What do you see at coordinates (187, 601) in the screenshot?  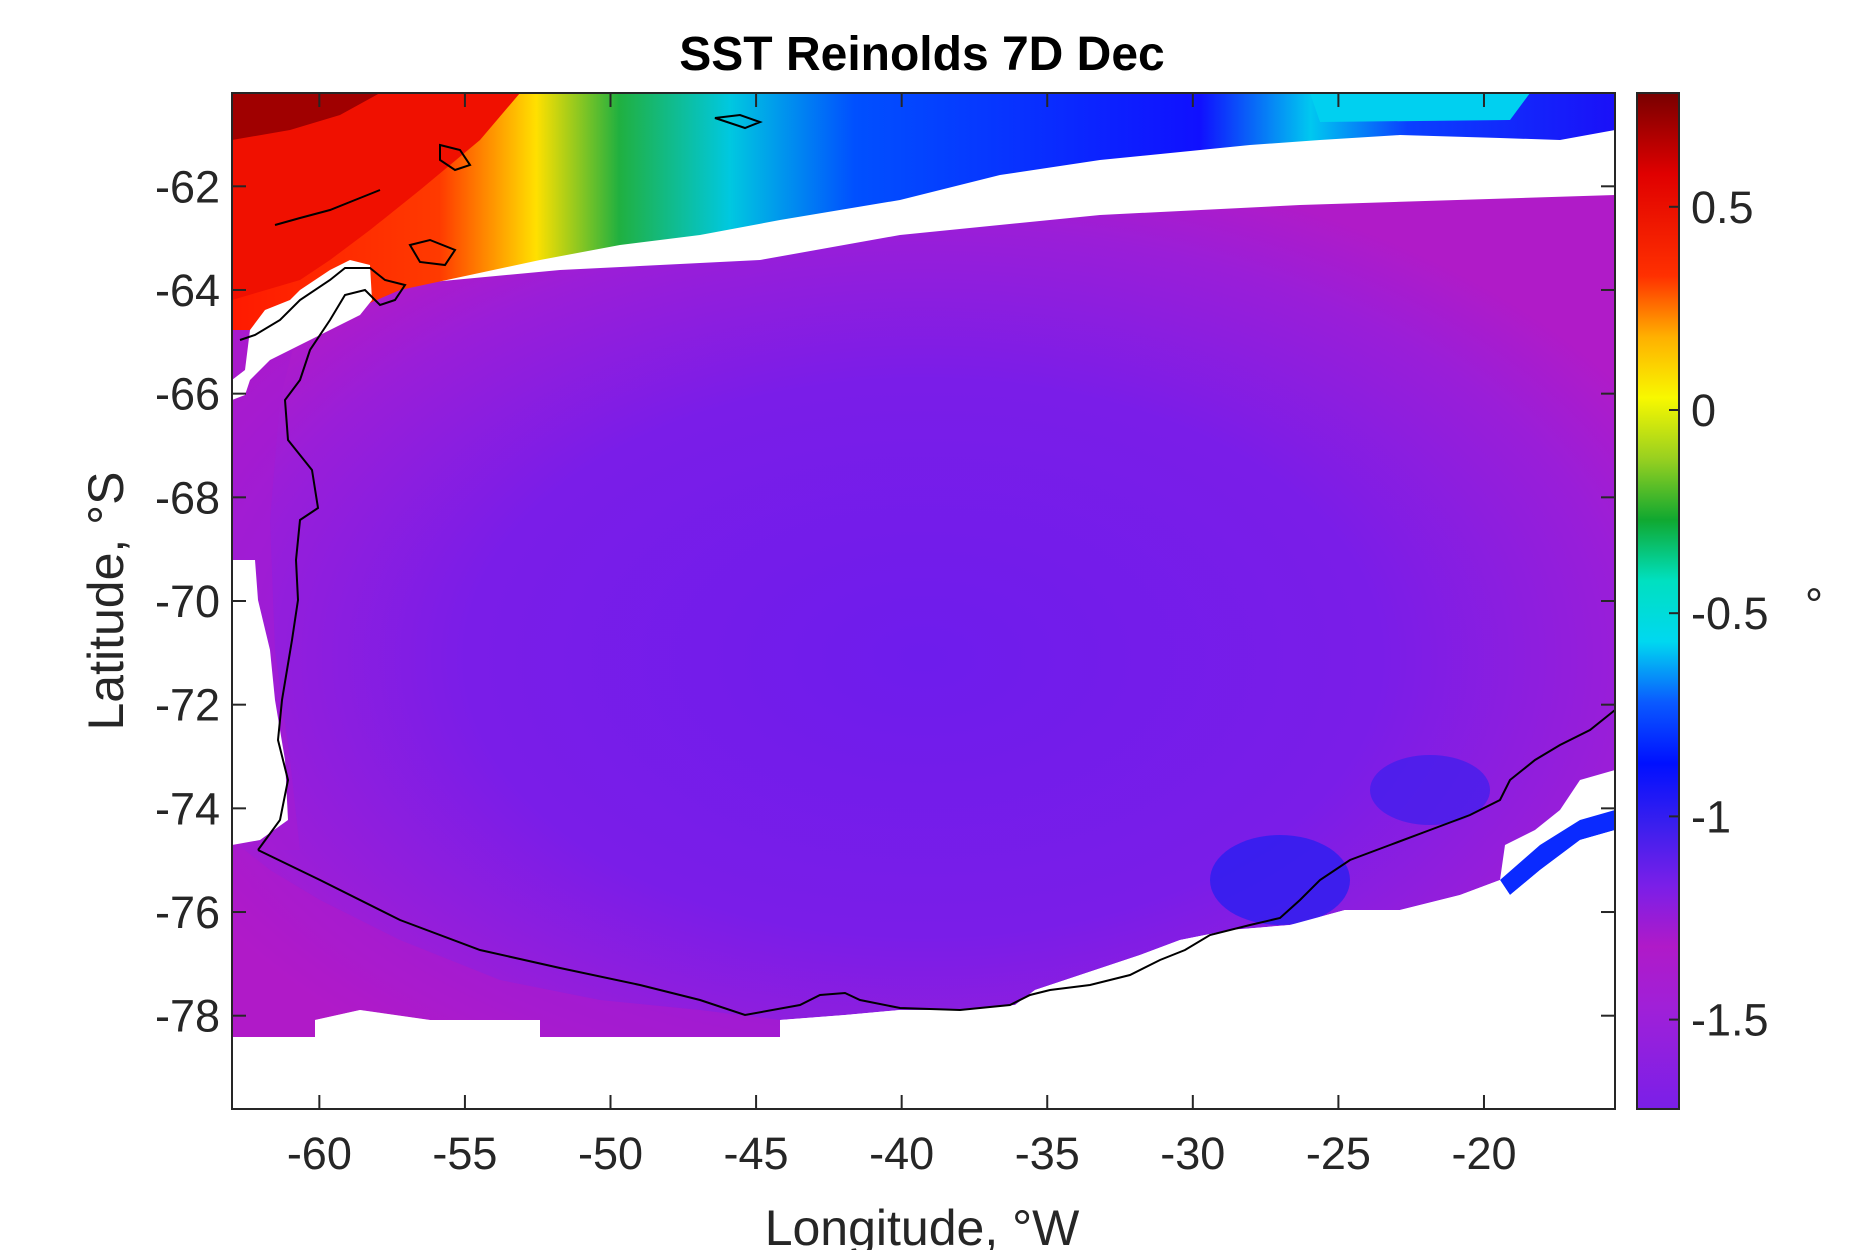 I see `y-tick-label: -70` at bounding box center [187, 601].